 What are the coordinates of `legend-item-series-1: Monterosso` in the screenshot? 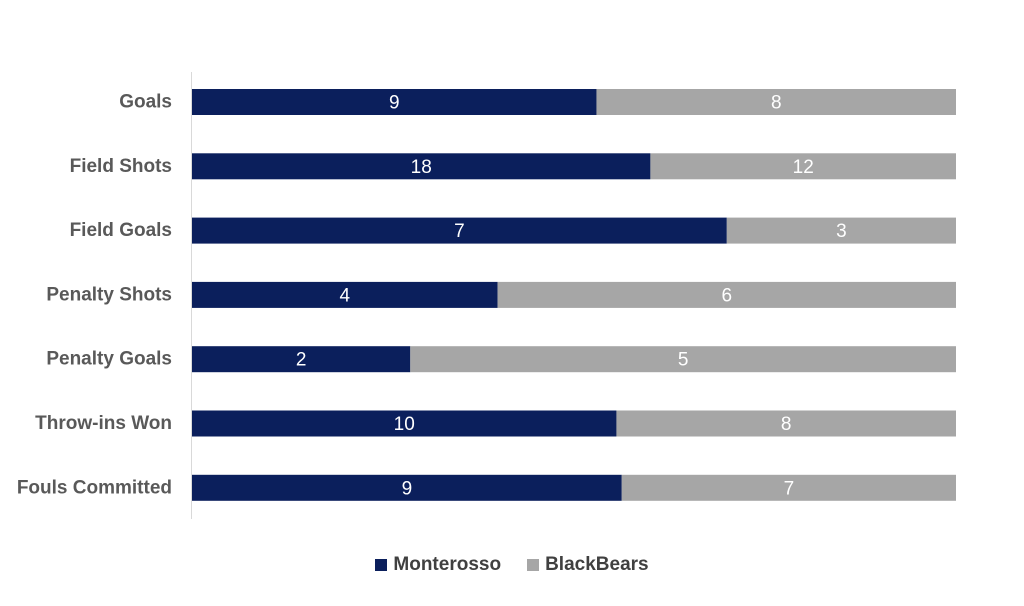 It's located at (438, 565).